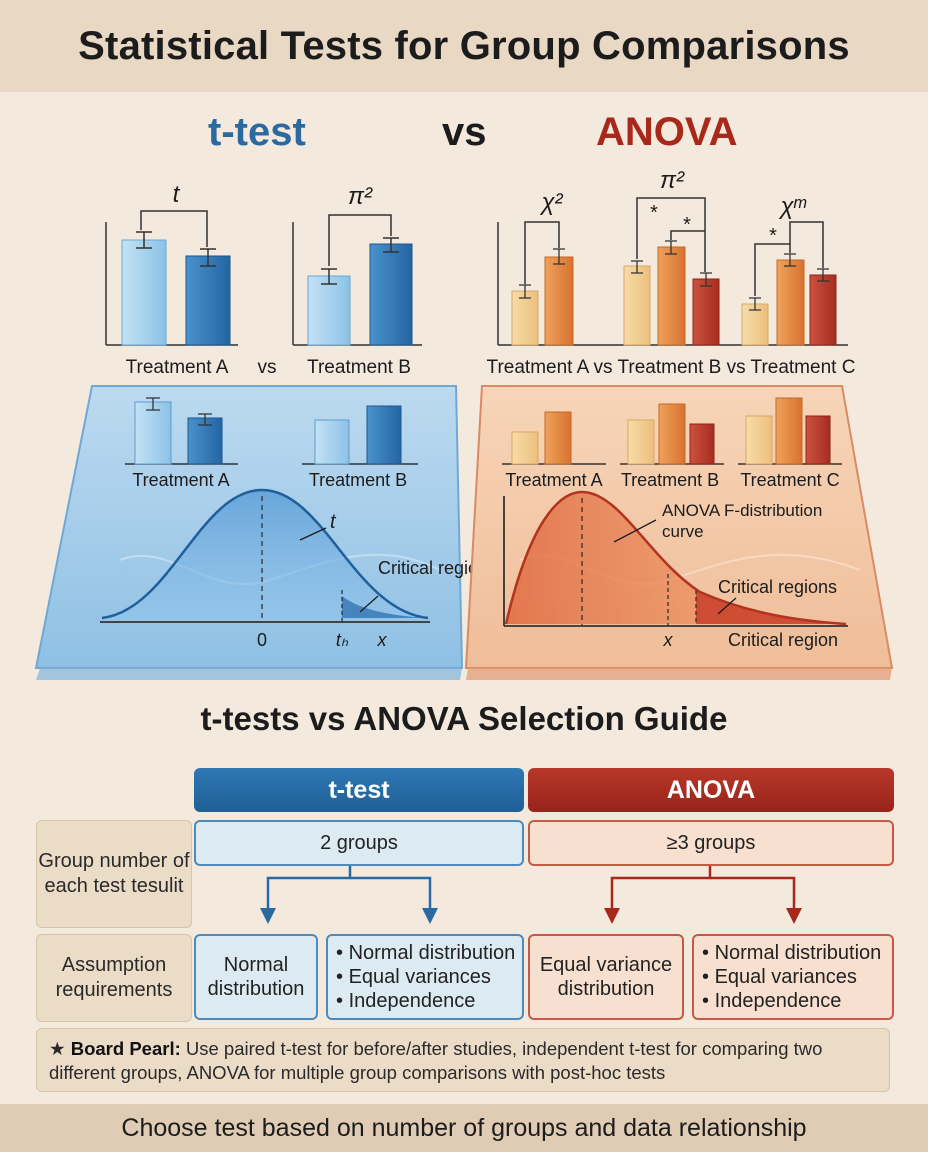 This screenshot has width=928, height=1152. Describe the element at coordinates (635, 531) in the screenshot. I see `anova-curve-pointer` at that location.